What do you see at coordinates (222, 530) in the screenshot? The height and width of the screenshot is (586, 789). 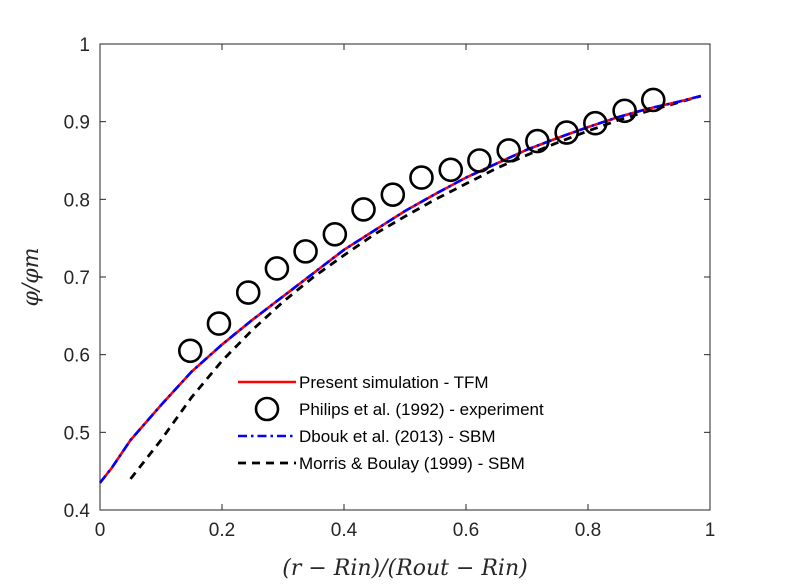 I see `x-tick-label: 0.2` at bounding box center [222, 530].